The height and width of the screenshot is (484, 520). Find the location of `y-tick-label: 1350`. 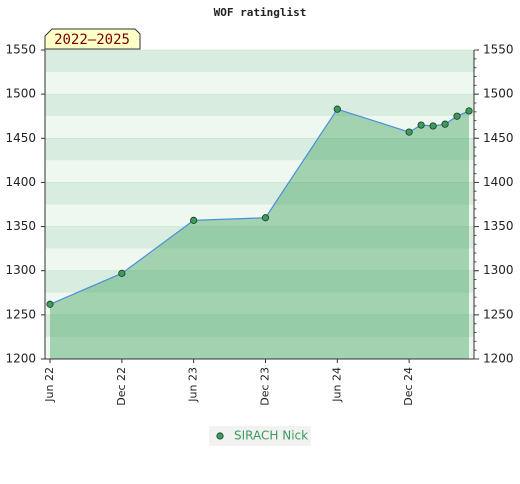

y-tick-label: 1350 is located at coordinates (20, 226).